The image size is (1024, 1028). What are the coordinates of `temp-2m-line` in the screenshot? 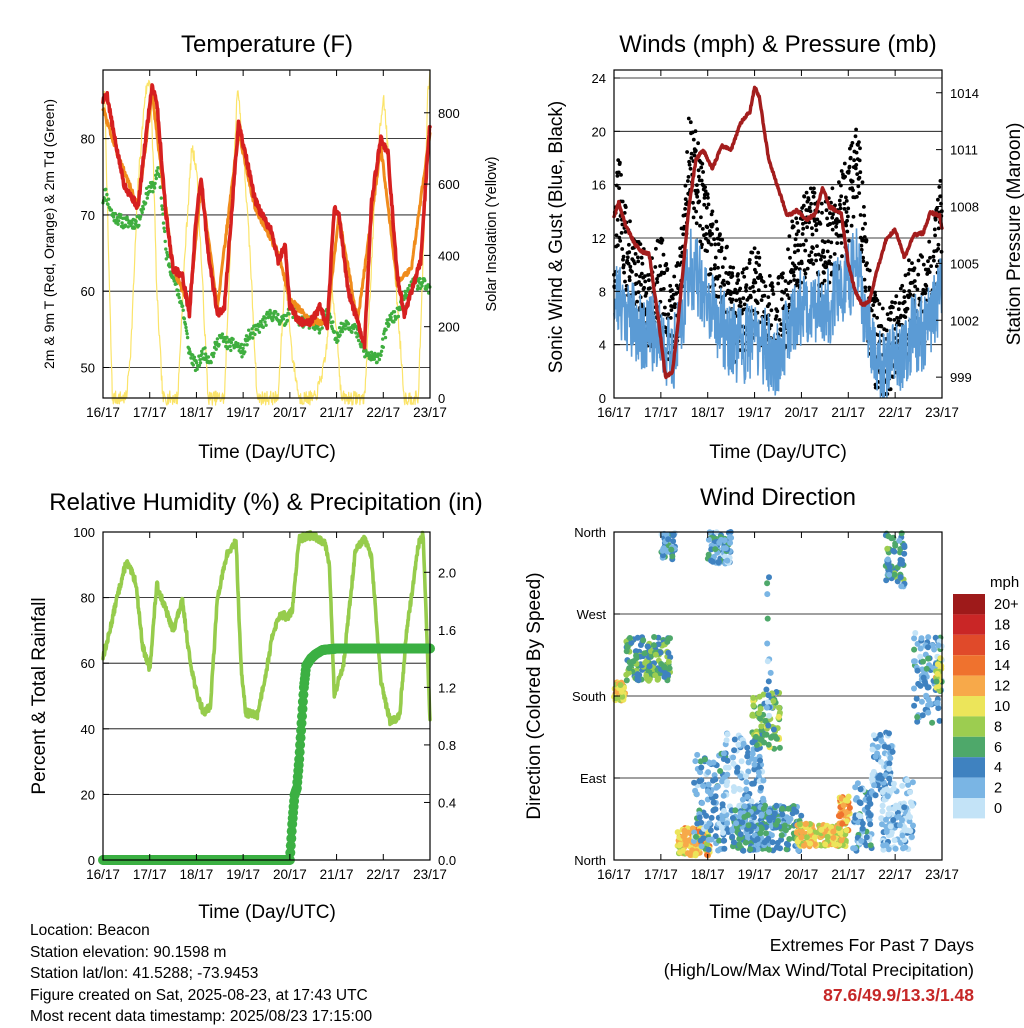 It's located at (266, 216).